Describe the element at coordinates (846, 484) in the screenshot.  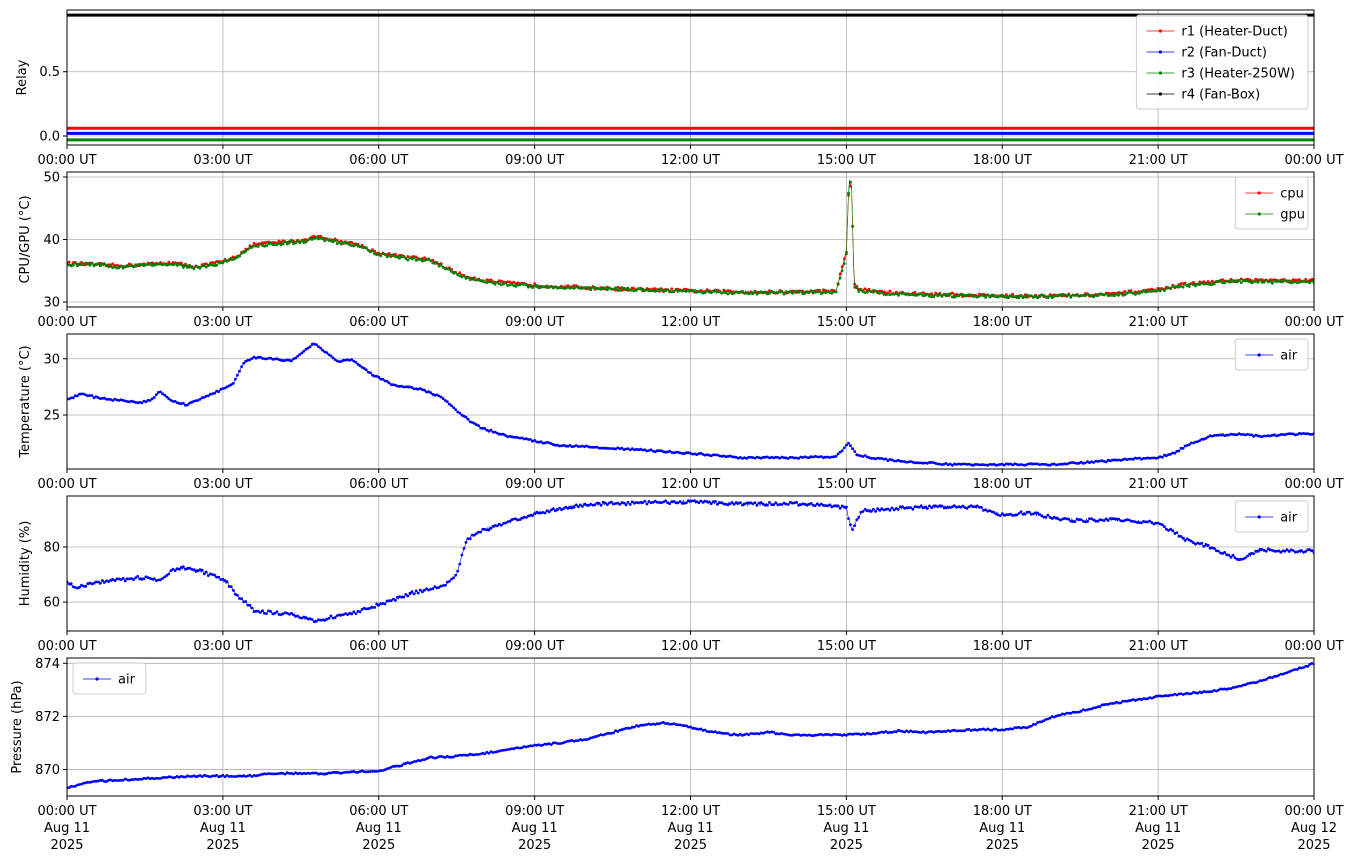
I see `x-tick-label: 15:00 UT` at that location.